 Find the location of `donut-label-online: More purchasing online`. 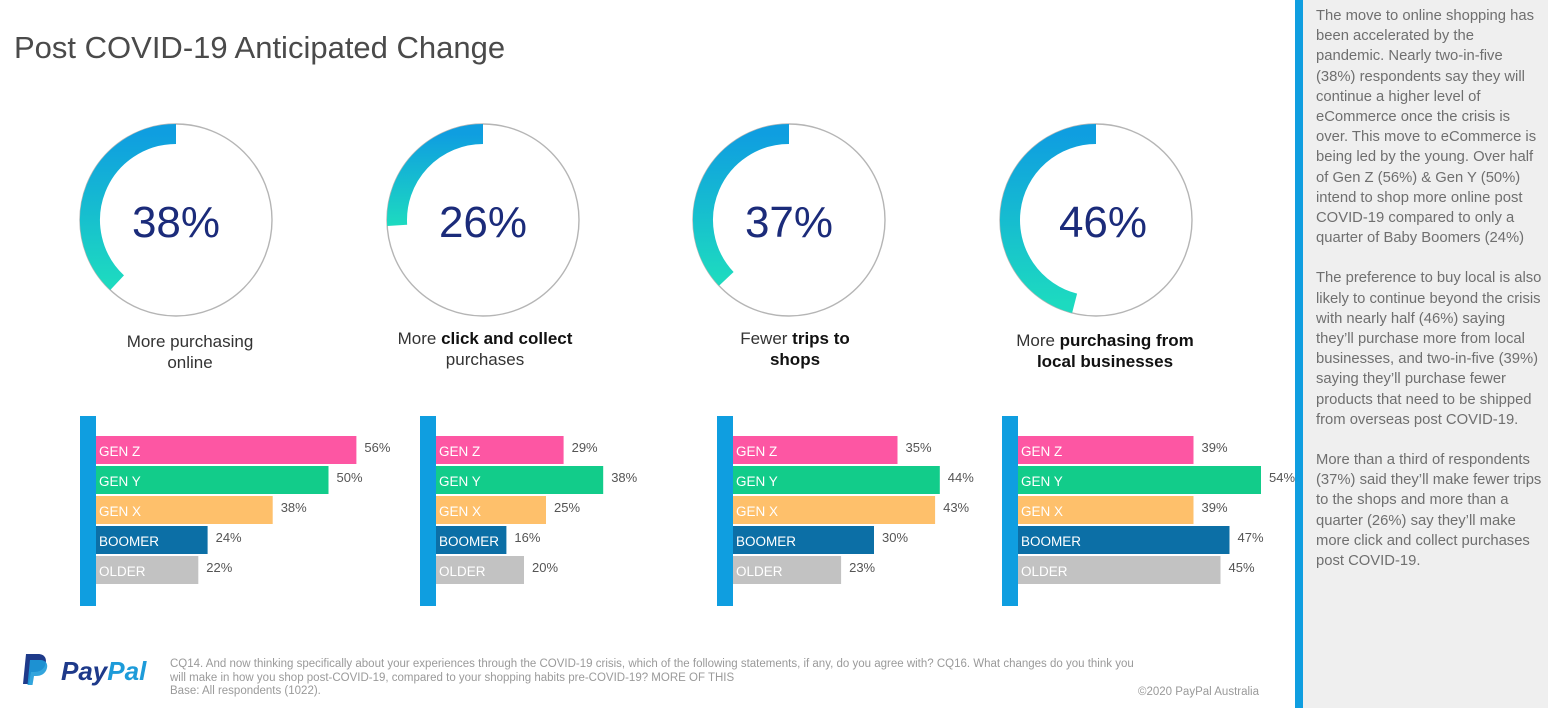

donut-label-online: More purchasing online is located at coordinates (190, 352).